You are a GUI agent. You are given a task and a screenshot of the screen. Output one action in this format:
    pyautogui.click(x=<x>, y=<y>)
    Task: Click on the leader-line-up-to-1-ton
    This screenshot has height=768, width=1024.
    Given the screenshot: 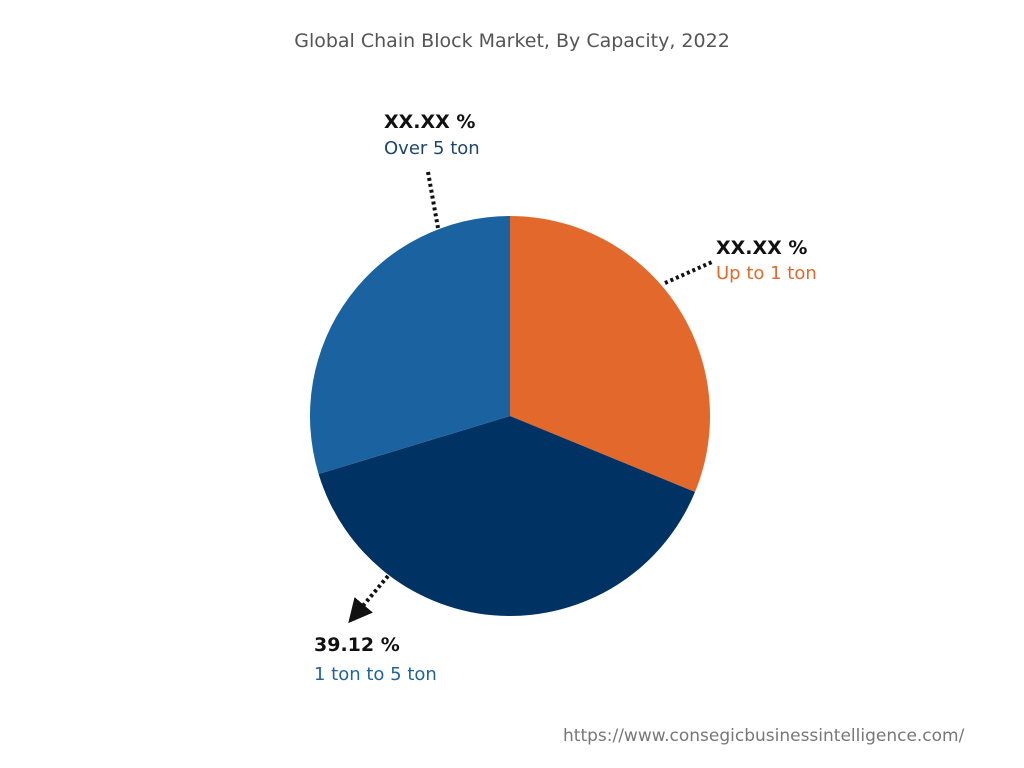 What is the action you would take?
    pyautogui.click(x=688, y=272)
    